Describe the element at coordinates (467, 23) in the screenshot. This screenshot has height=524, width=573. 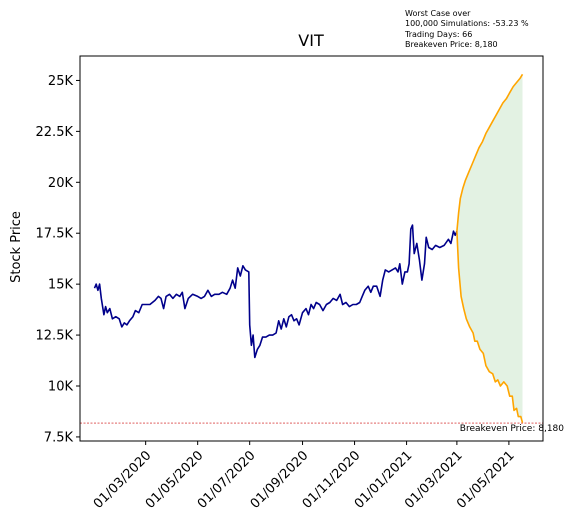
I see `annotation-line-2: 100,000 Simulations: -53.23 %` at that location.